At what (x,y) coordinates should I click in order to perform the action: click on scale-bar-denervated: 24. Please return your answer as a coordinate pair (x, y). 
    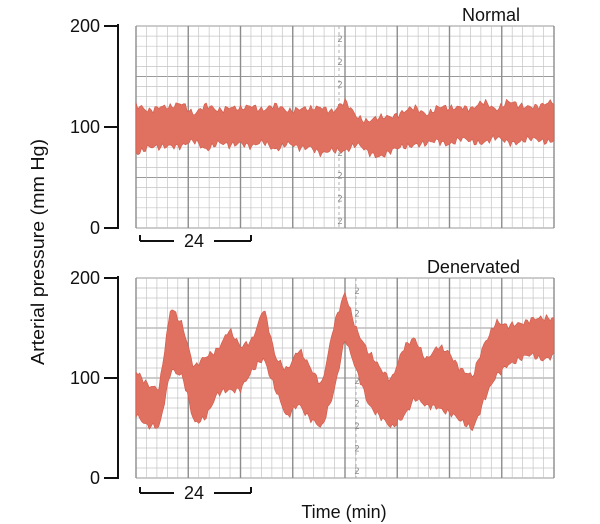
    Looking at the image, I should click on (195, 493).